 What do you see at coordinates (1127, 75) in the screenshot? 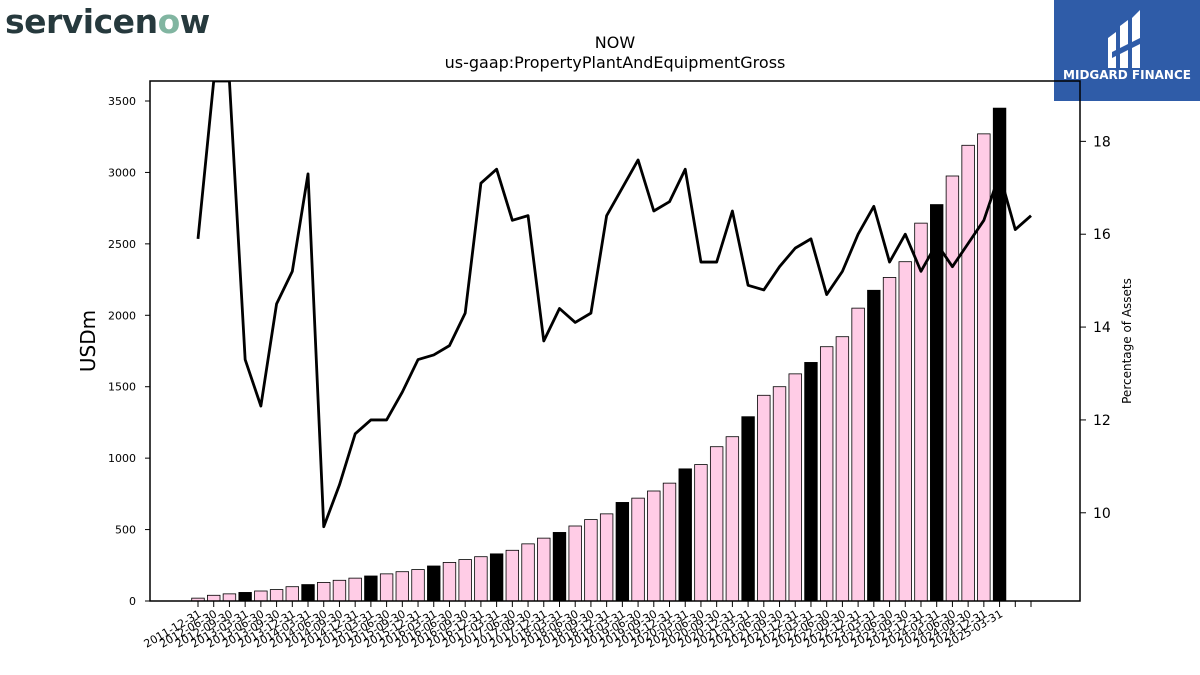
I see `midgard-finance-brand-text: MIDGARD FINANCE` at bounding box center [1127, 75].